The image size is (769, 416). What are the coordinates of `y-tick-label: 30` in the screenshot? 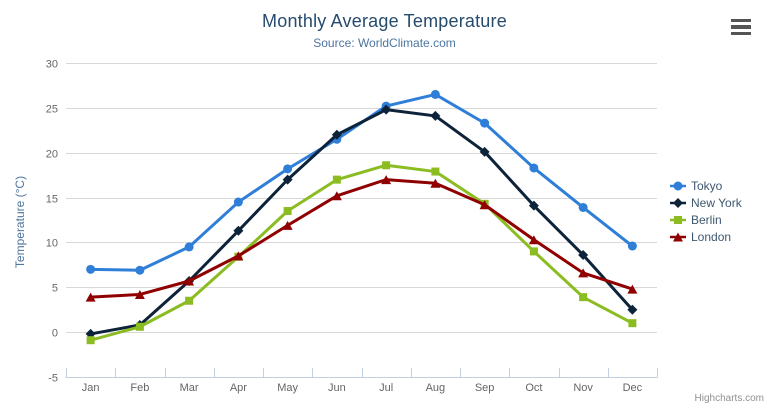 It's located at (52, 65).